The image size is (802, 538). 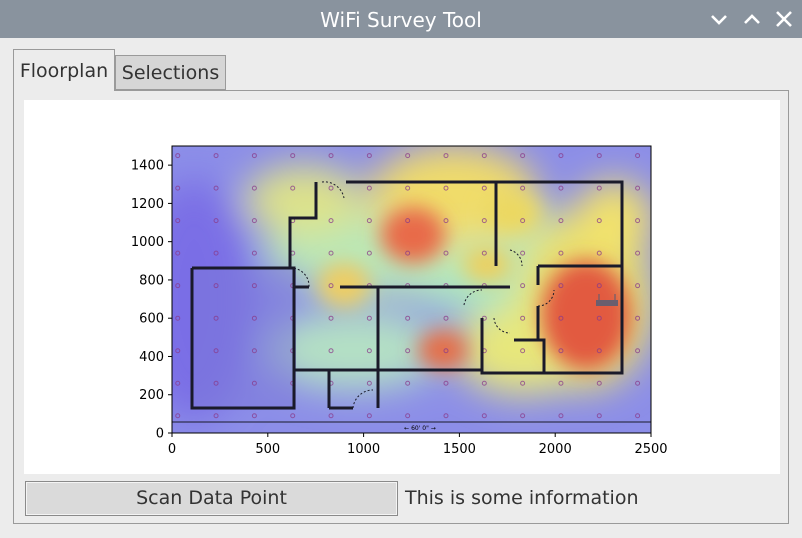 What do you see at coordinates (211, 498) in the screenshot?
I see `scan-data-point-button: Scan Data Point` at bounding box center [211, 498].